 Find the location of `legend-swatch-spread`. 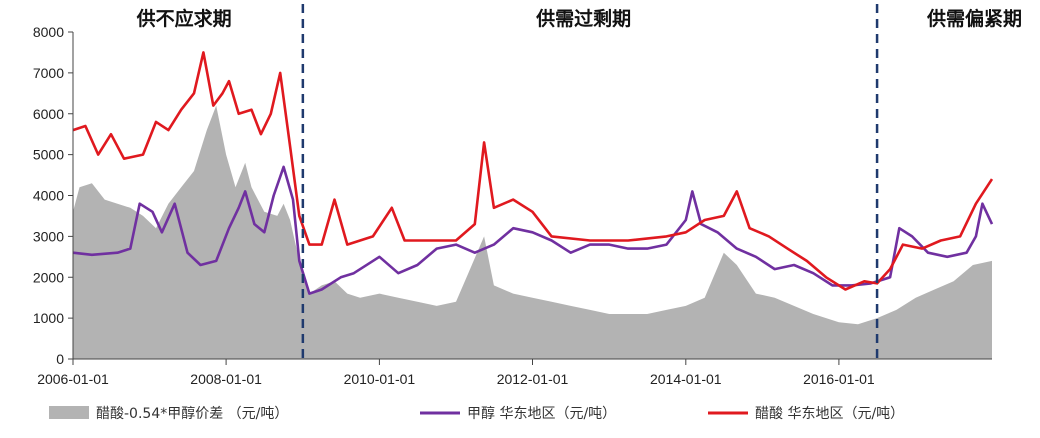

legend-swatch-spread is located at coordinates (69, 412).